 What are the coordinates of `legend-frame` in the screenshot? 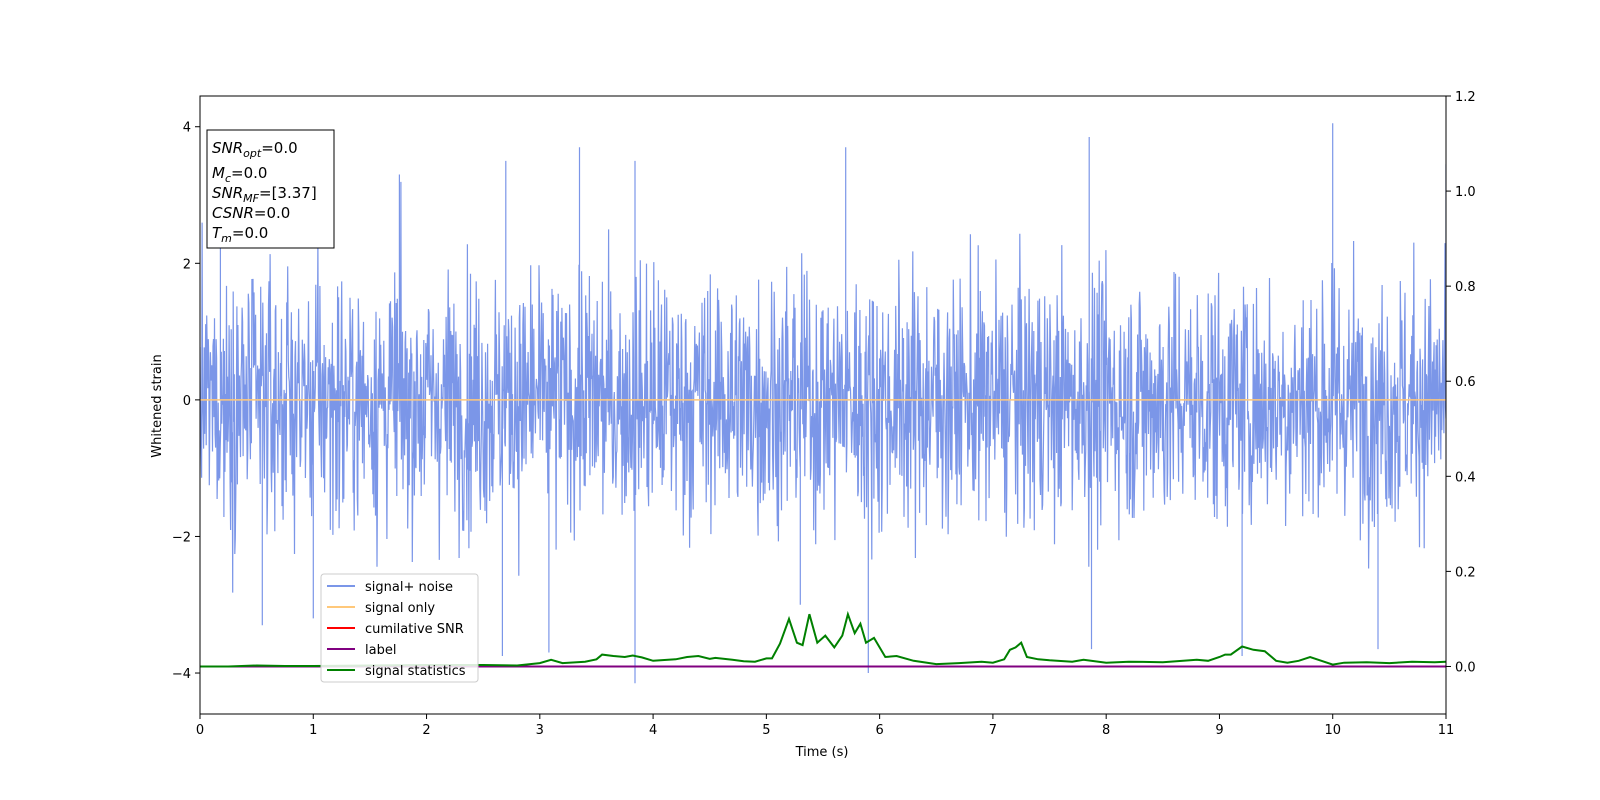 It's located at (399, 628).